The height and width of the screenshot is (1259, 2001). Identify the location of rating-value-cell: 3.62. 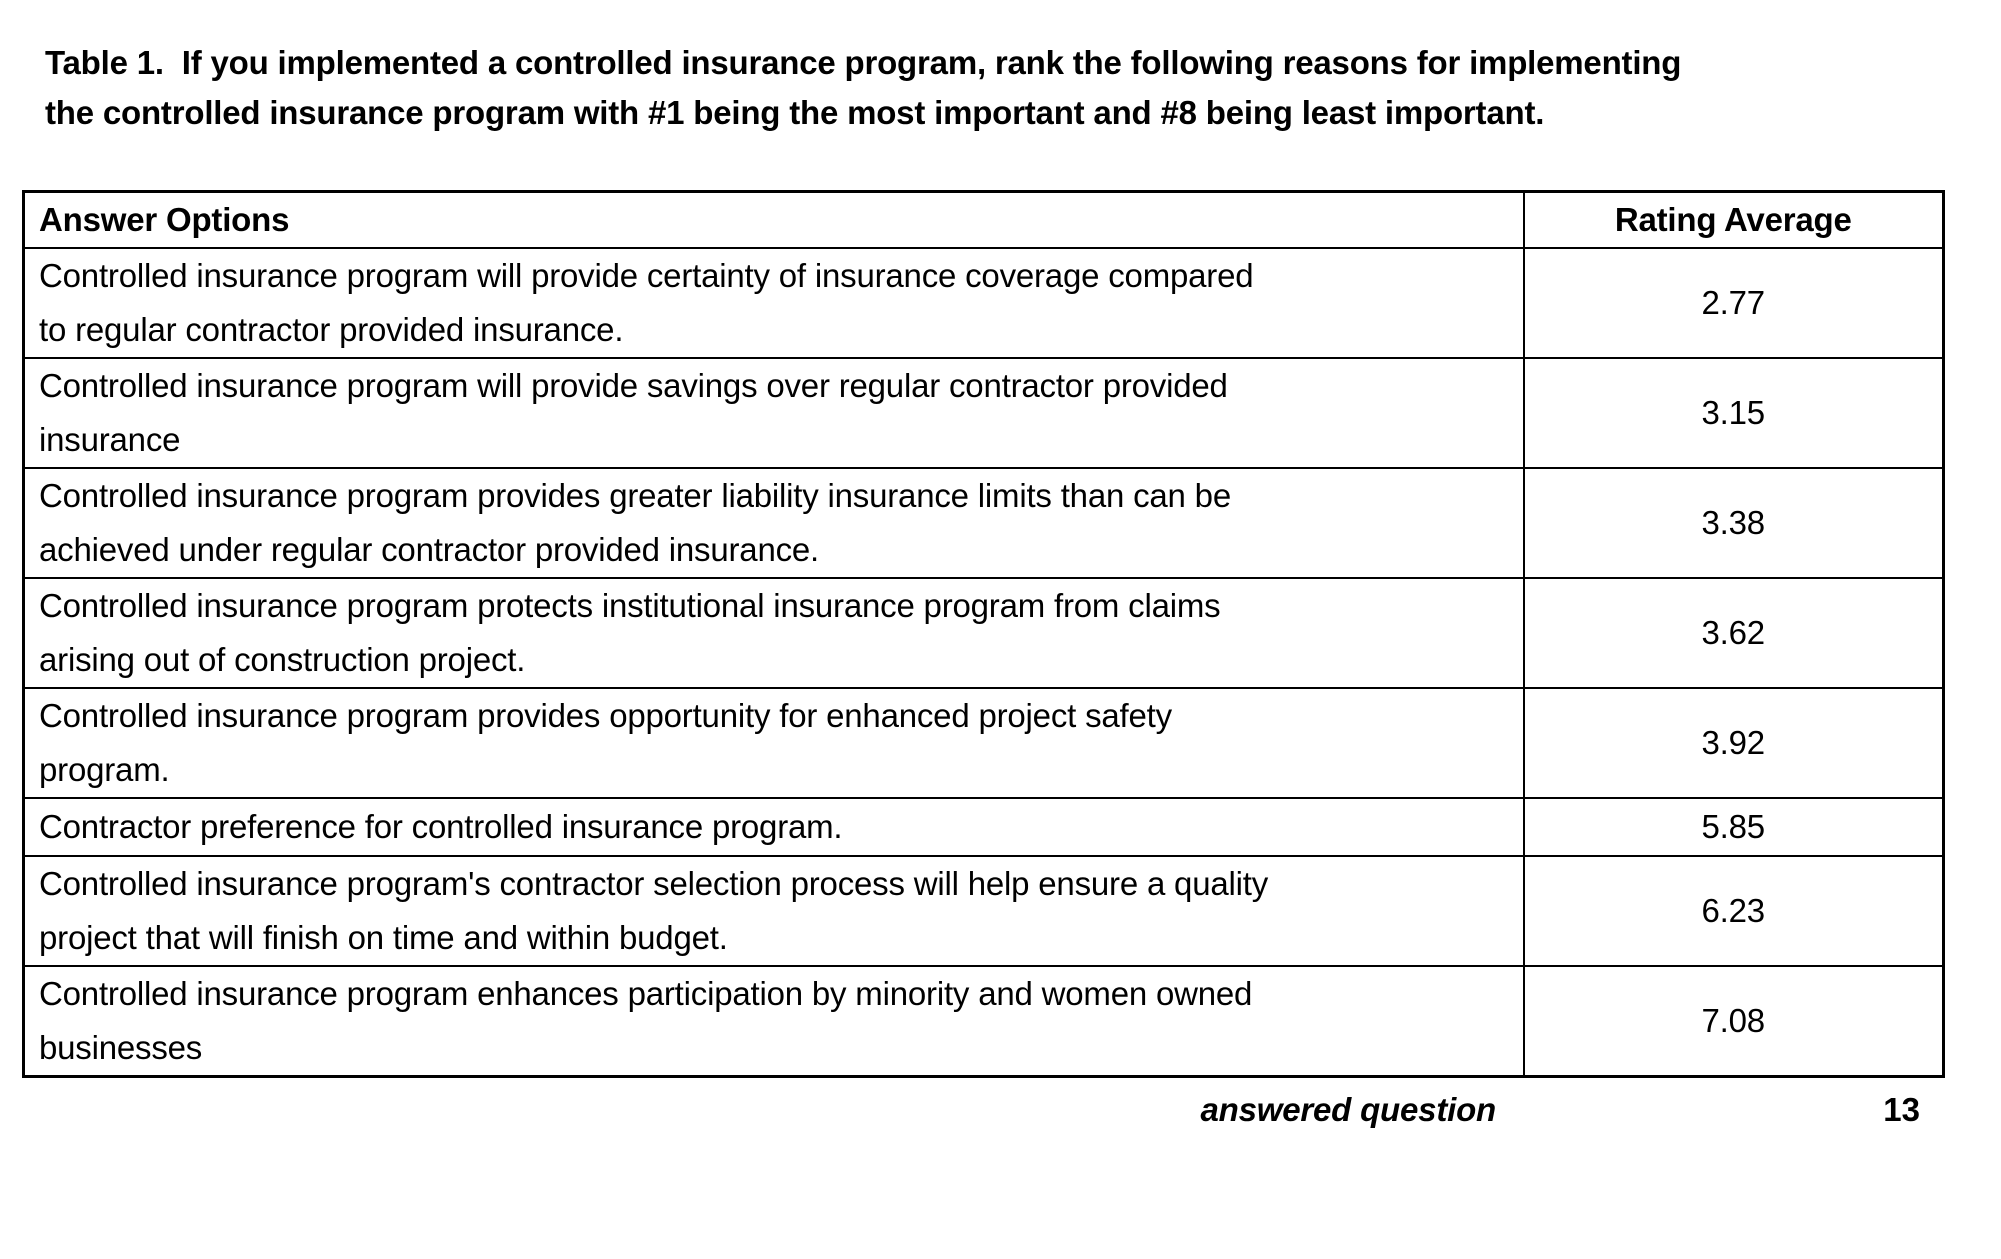
(1733, 633).